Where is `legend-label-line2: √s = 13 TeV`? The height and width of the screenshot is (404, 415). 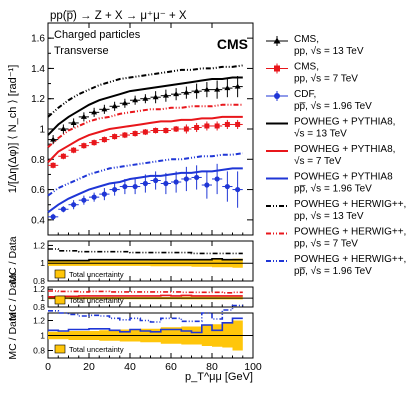
legend-label-line2: √s = 13 TeV is located at coordinates (320, 134).